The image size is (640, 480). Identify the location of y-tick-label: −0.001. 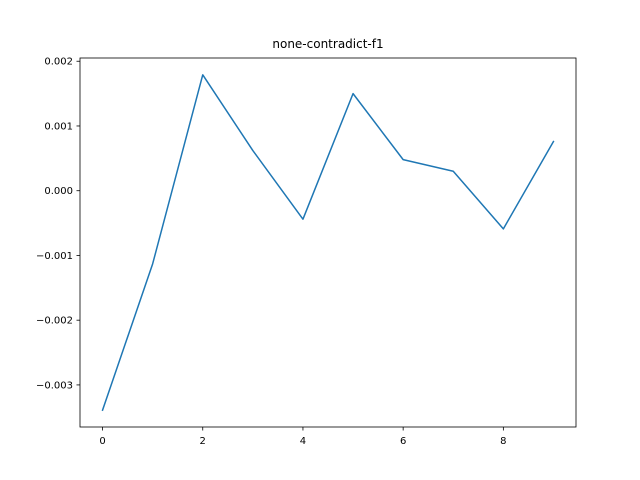
(54, 256).